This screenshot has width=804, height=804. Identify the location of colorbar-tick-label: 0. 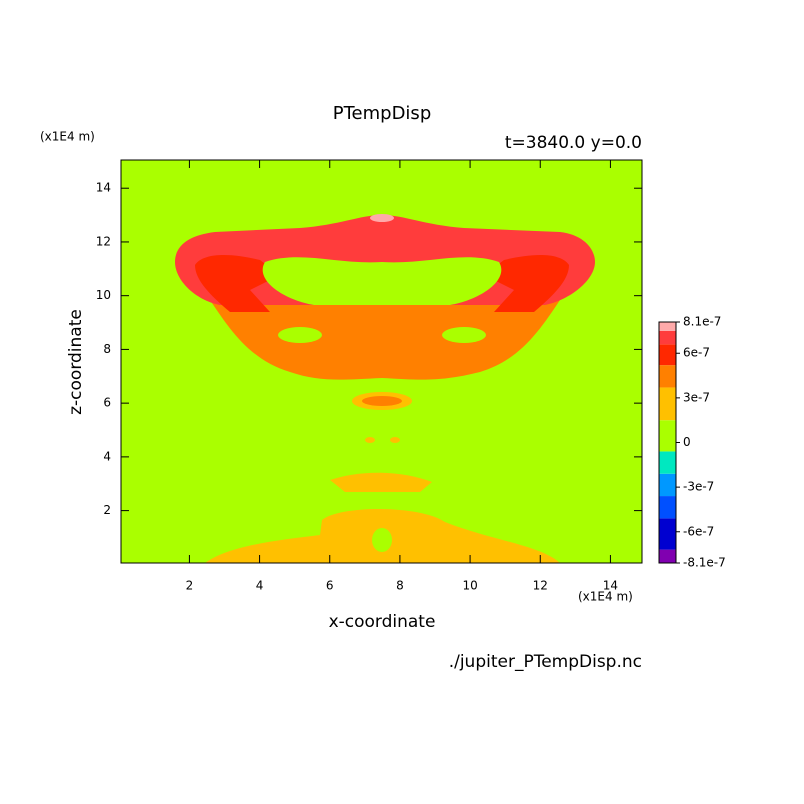
(687, 442).